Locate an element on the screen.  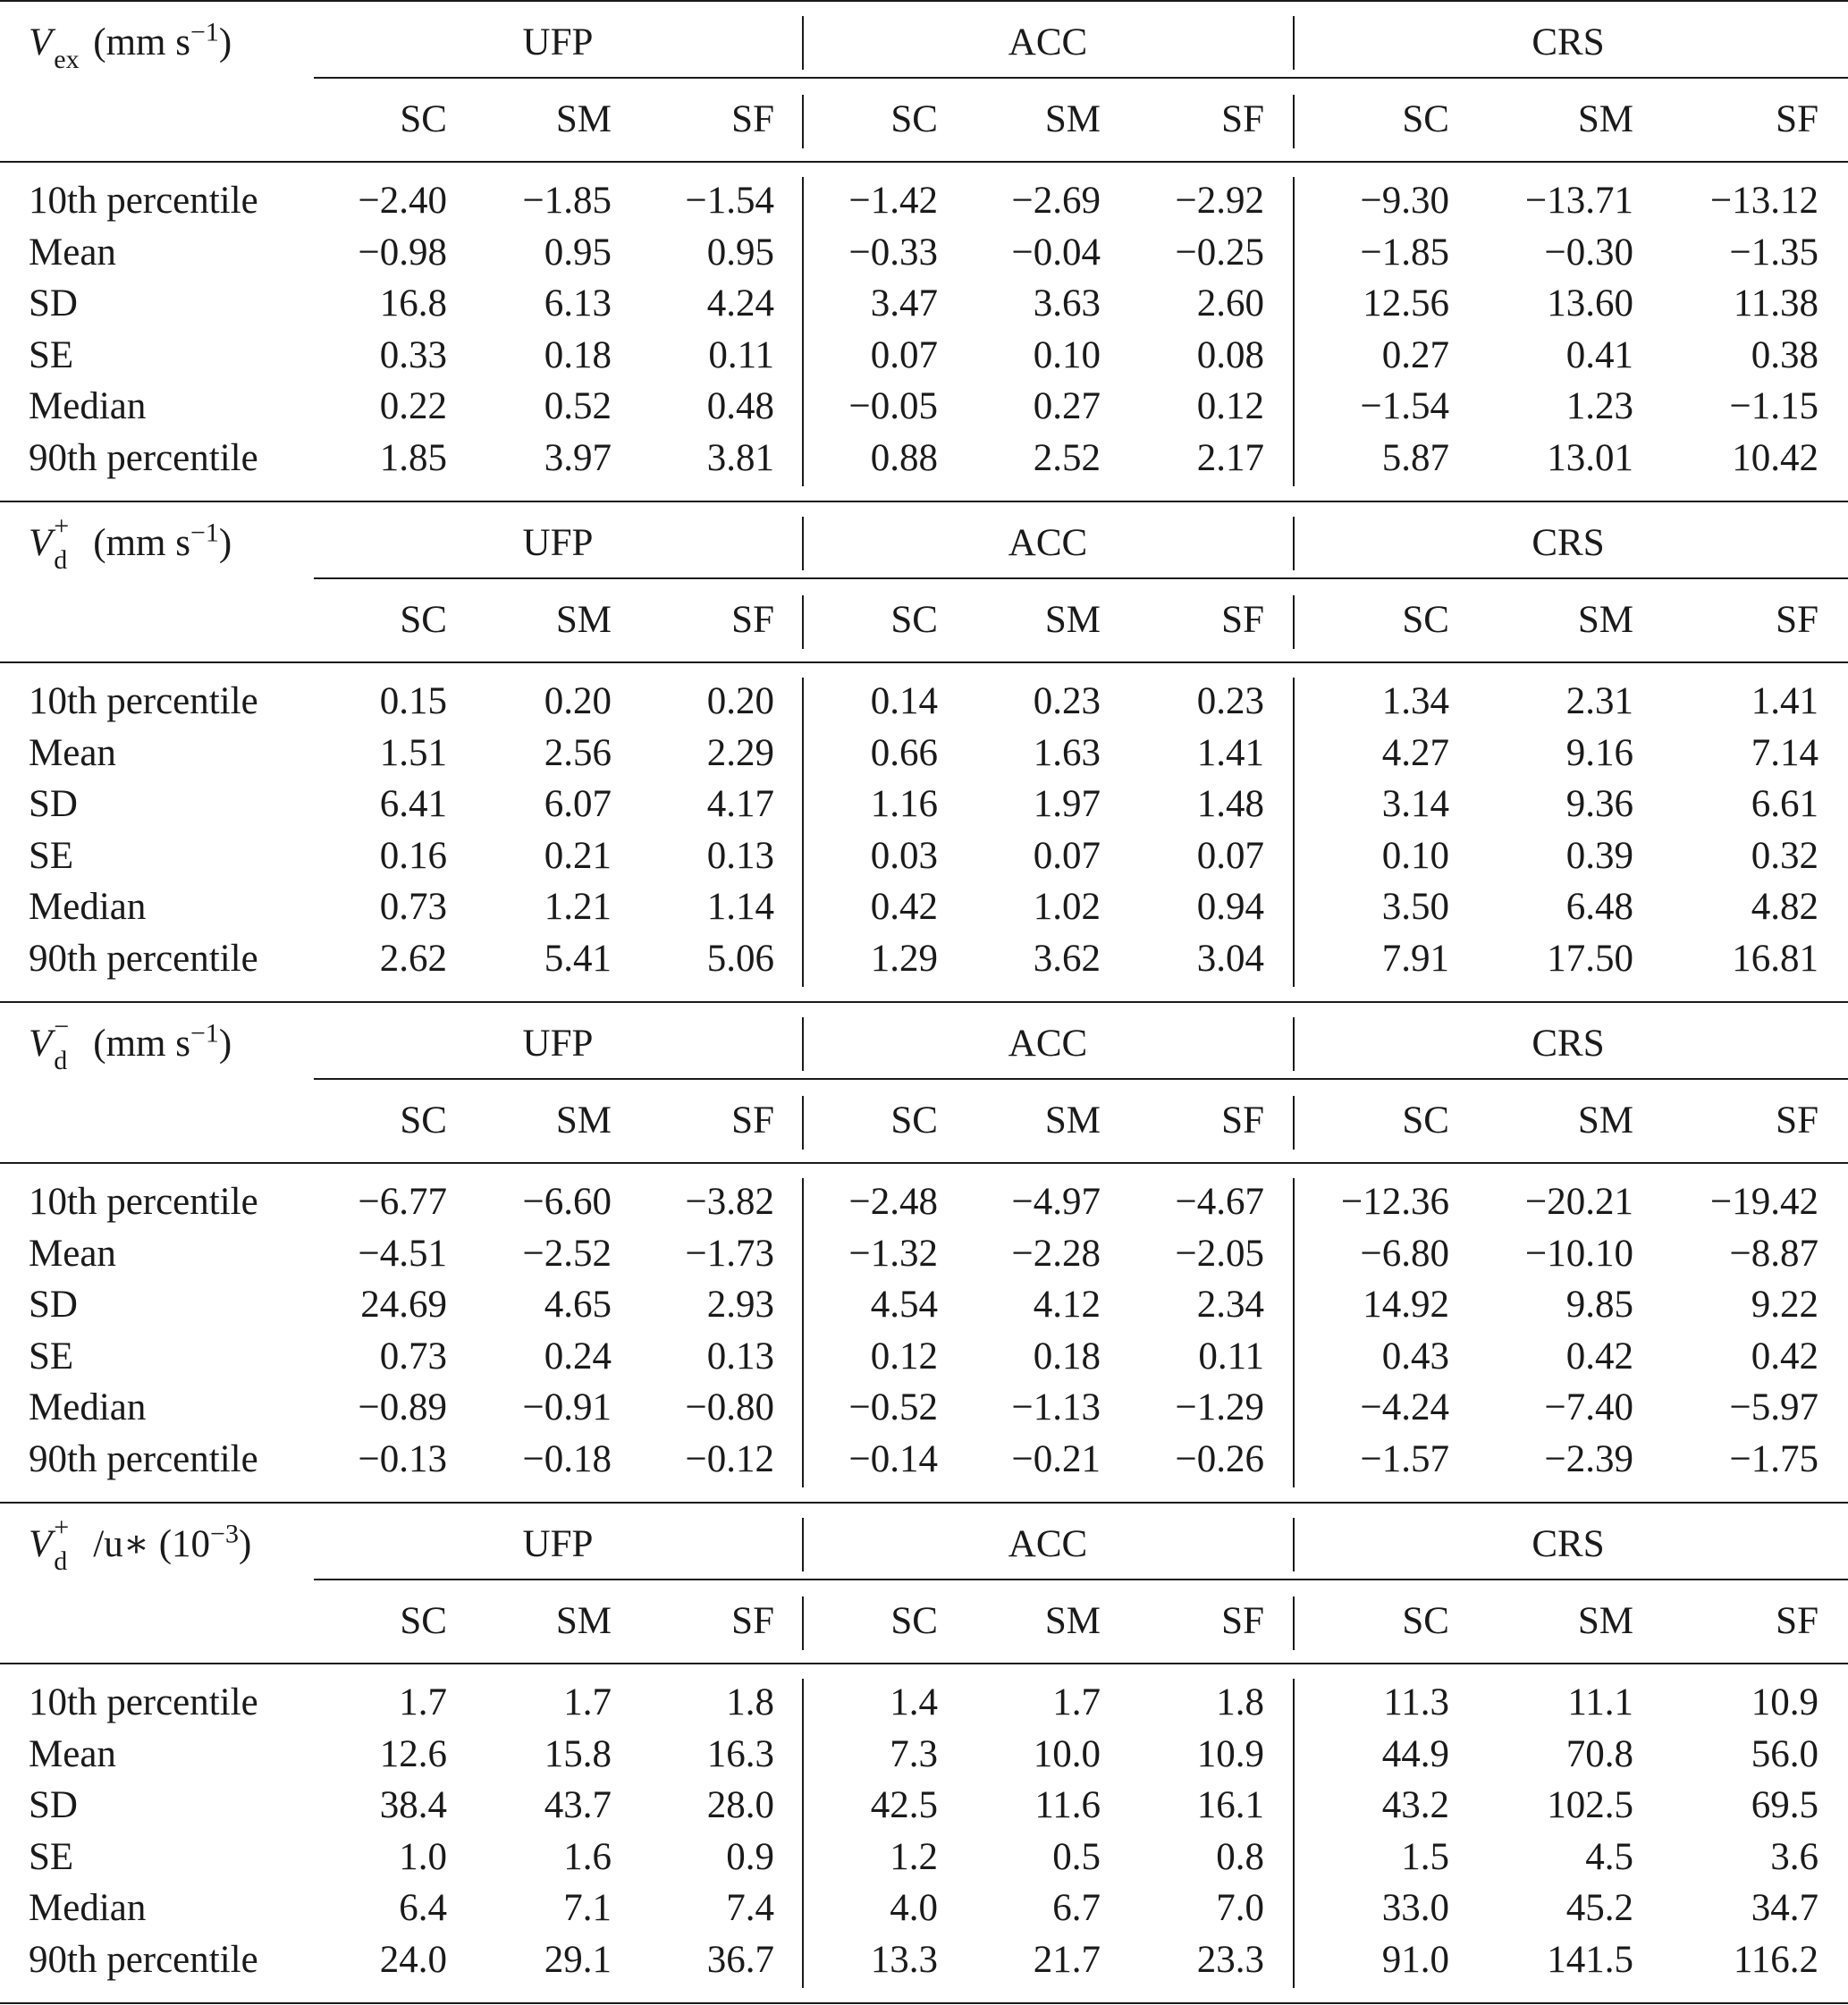
table-cell: 1.0 is located at coordinates (423, 1856).